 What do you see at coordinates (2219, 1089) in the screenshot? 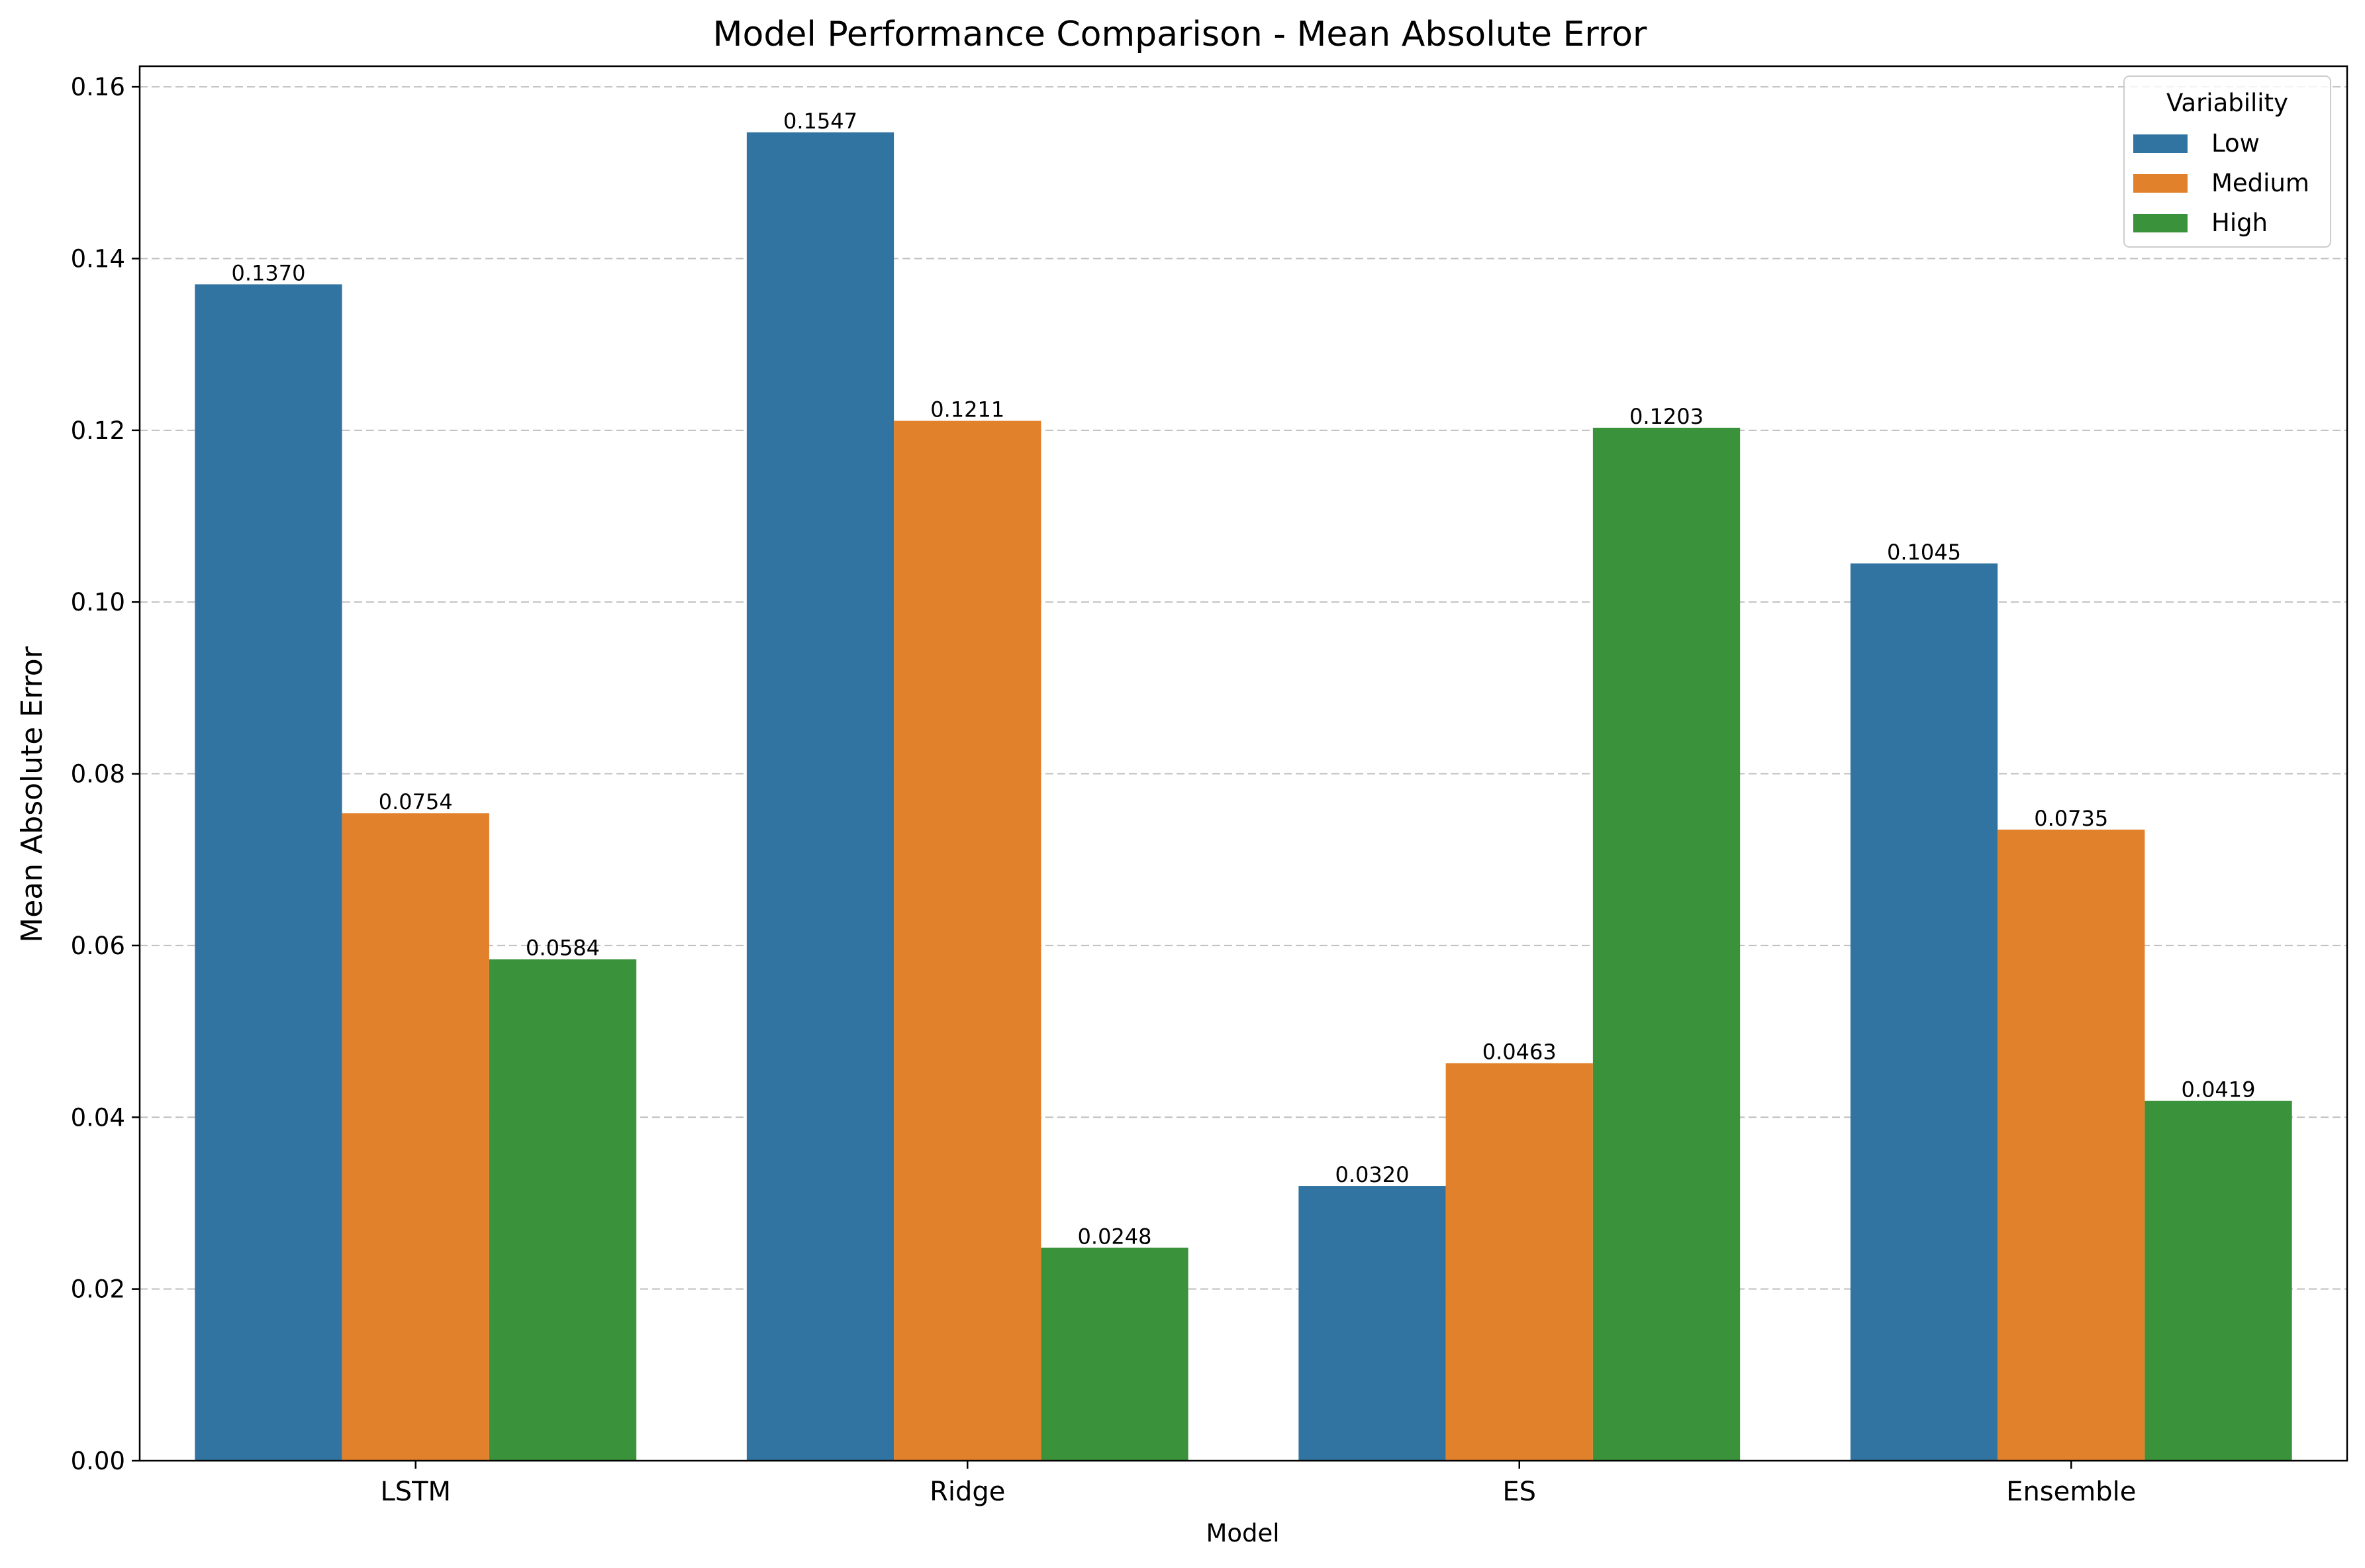
I see `bar-value-label: 0.0419` at bounding box center [2219, 1089].